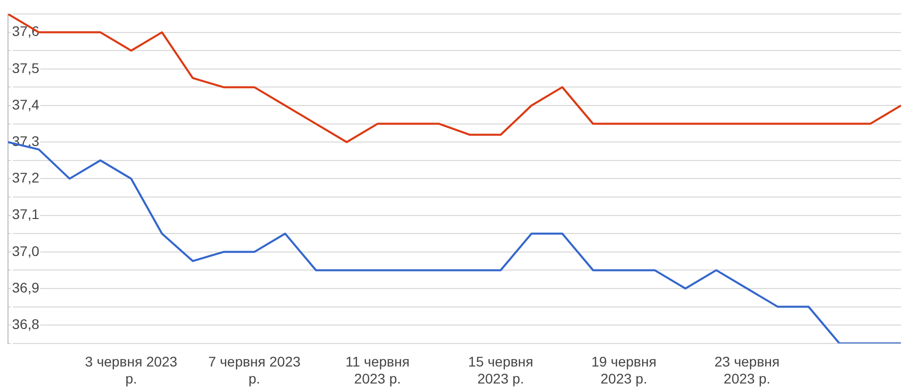 This screenshot has width=904, height=391. Describe the element at coordinates (377, 370) in the screenshot. I see `x-tick-label: 11 червня 2023 р.` at that location.